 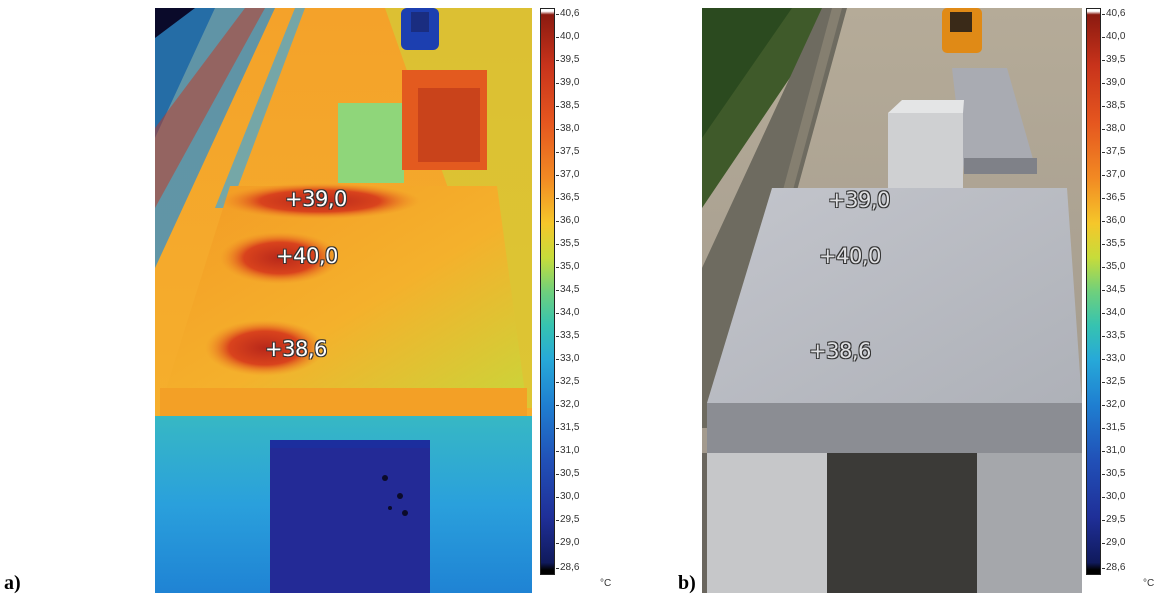 What do you see at coordinates (1149, 583) in the screenshot?
I see `scale-unit-b: °C` at bounding box center [1149, 583].